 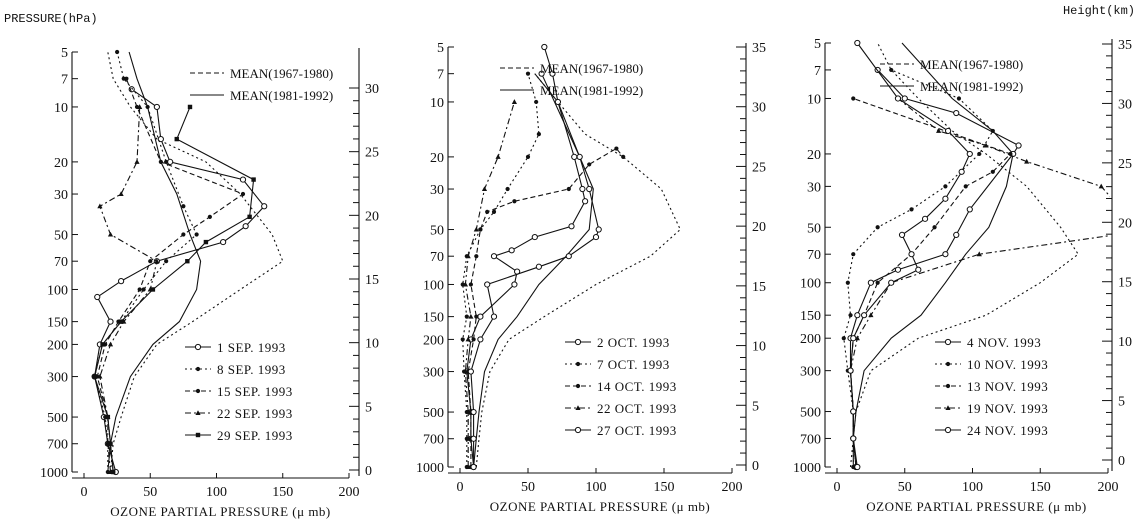 I want to click on pressure-tick-label: 700, so click(x=433, y=440).